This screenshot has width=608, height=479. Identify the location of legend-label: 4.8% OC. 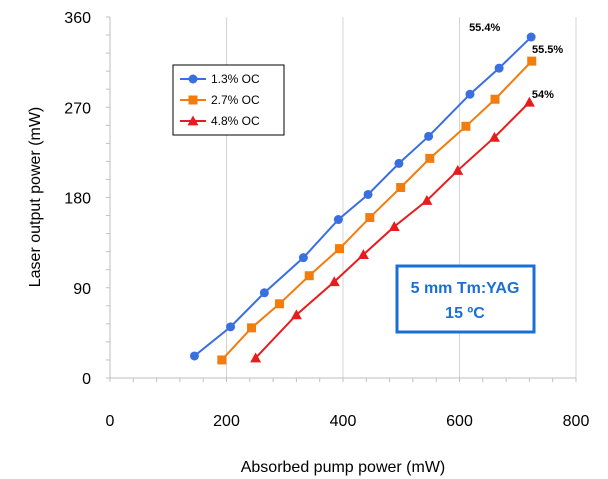
(235, 121).